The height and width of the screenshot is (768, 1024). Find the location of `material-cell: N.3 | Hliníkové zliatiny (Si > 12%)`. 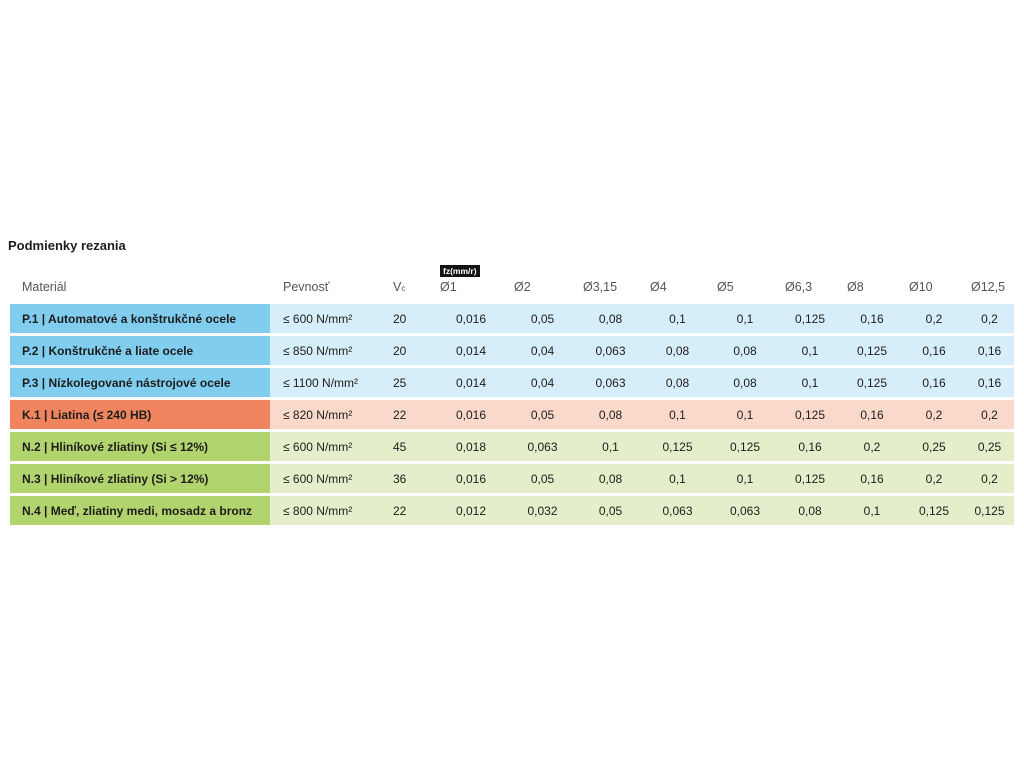

material-cell: N.3 | Hliníkové zliatiny (Si > 12%) is located at coordinates (140, 478).